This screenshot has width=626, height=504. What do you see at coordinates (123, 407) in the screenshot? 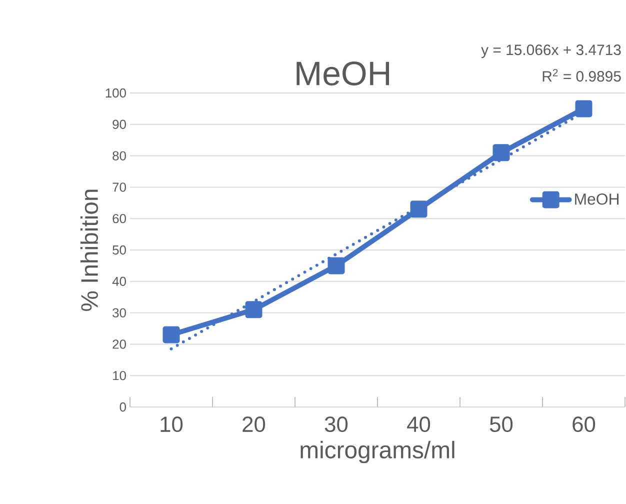
I see `y-tick-label: 0` at bounding box center [123, 407].